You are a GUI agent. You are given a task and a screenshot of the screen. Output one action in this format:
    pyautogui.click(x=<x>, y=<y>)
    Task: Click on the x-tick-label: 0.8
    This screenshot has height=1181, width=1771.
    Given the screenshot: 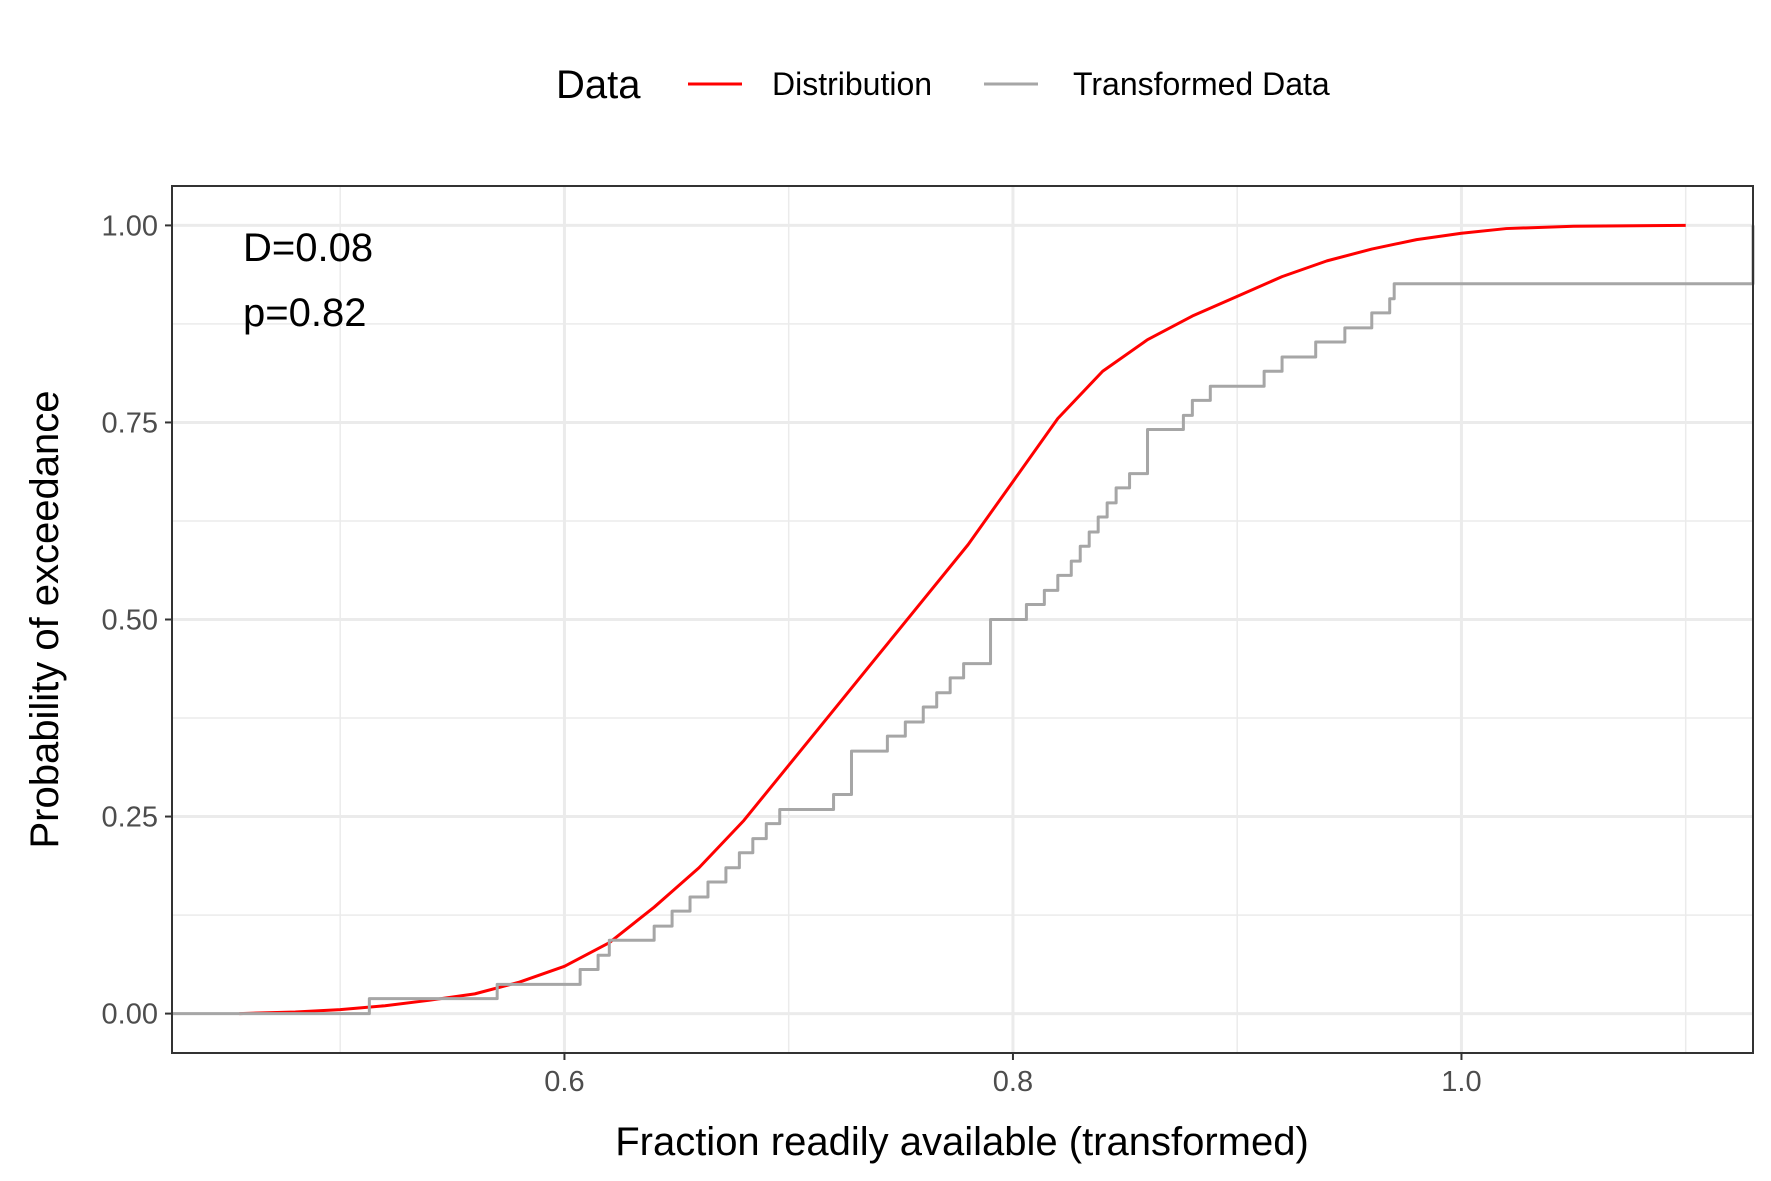 What is the action you would take?
    pyautogui.click(x=1013, y=1082)
    